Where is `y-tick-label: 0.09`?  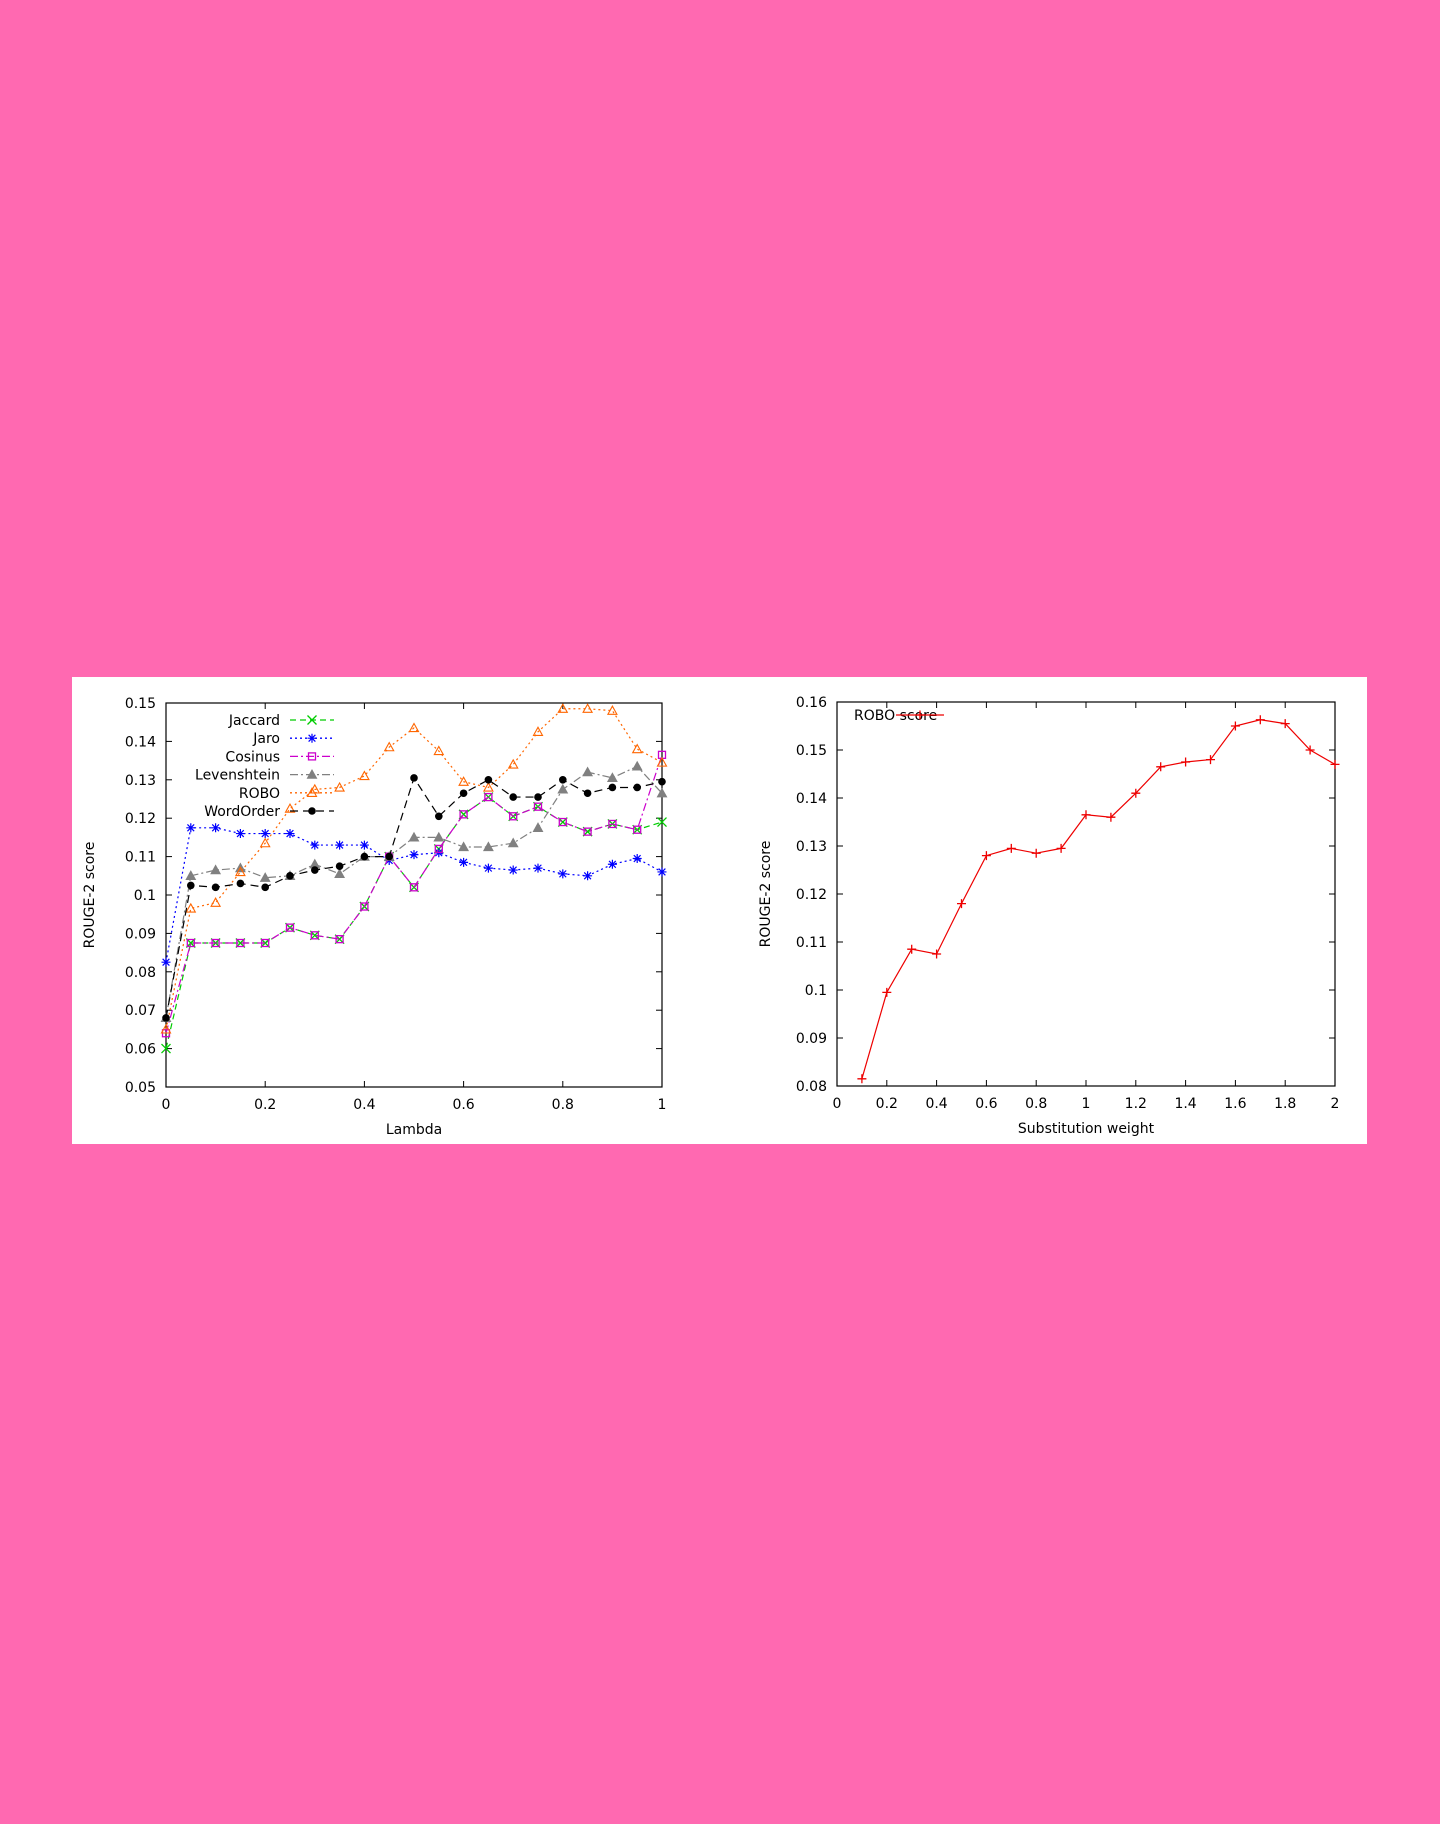
y-tick-label: 0.09 is located at coordinates (811, 1039).